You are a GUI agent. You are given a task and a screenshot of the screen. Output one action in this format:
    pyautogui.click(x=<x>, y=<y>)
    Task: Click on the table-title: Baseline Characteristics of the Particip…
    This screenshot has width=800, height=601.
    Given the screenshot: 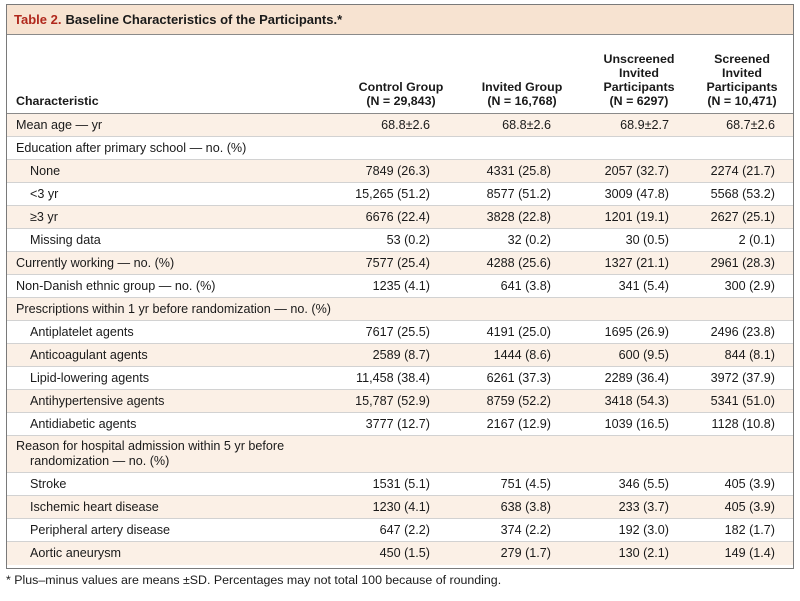 What is the action you would take?
    pyautogui.click(x=204, y=19)
    